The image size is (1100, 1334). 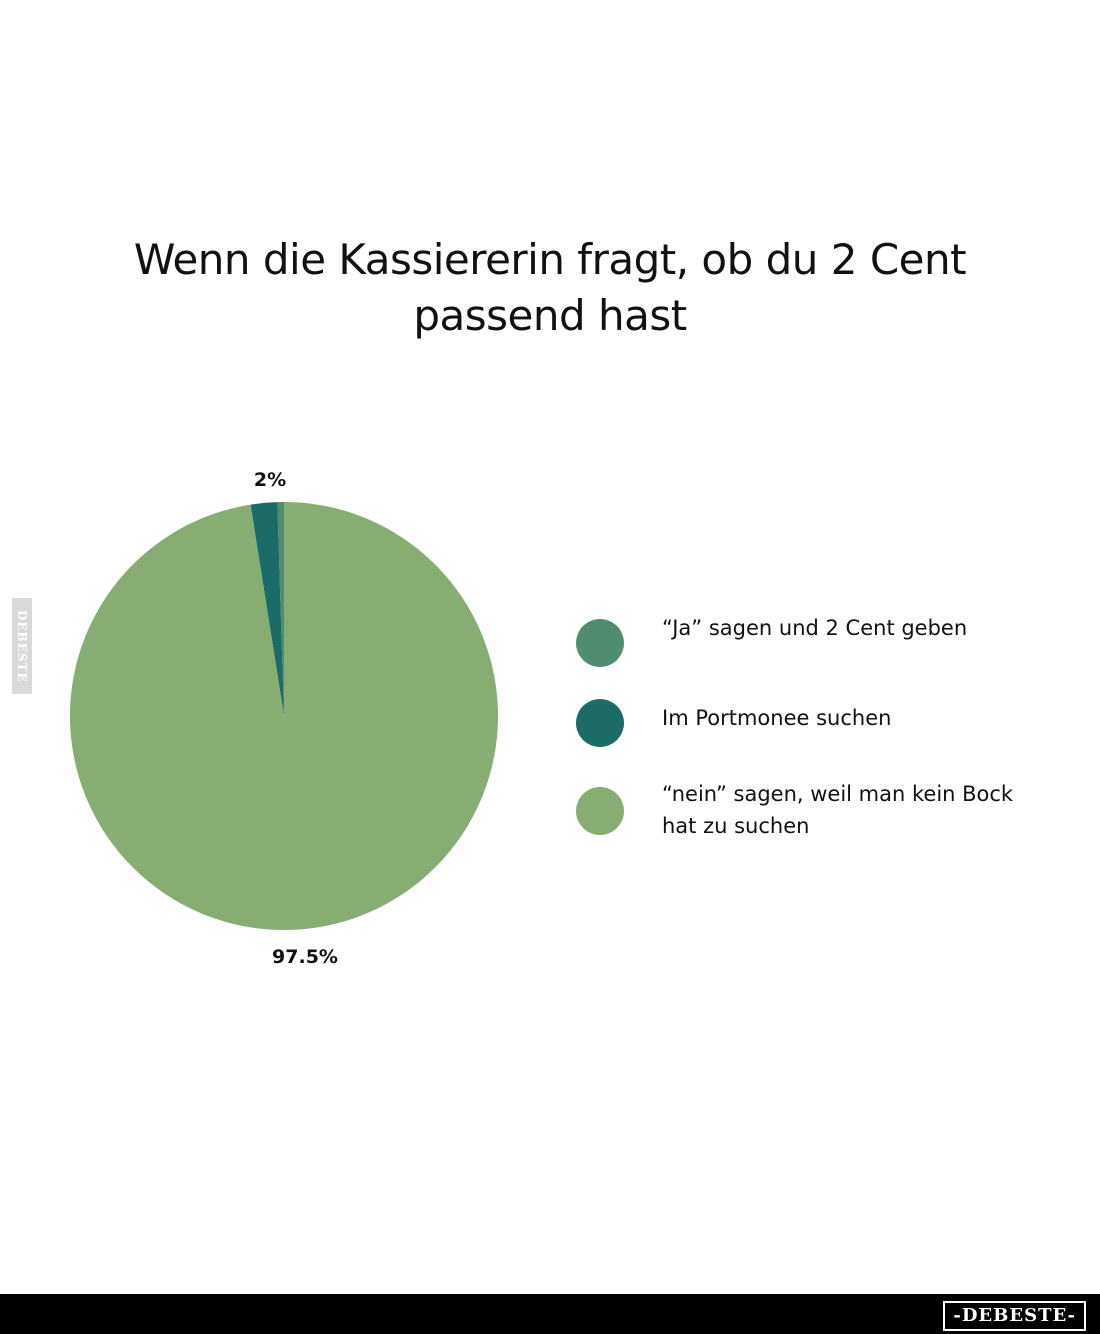 I want to click on legend-swatch-nein, so click(x=600, y=811).